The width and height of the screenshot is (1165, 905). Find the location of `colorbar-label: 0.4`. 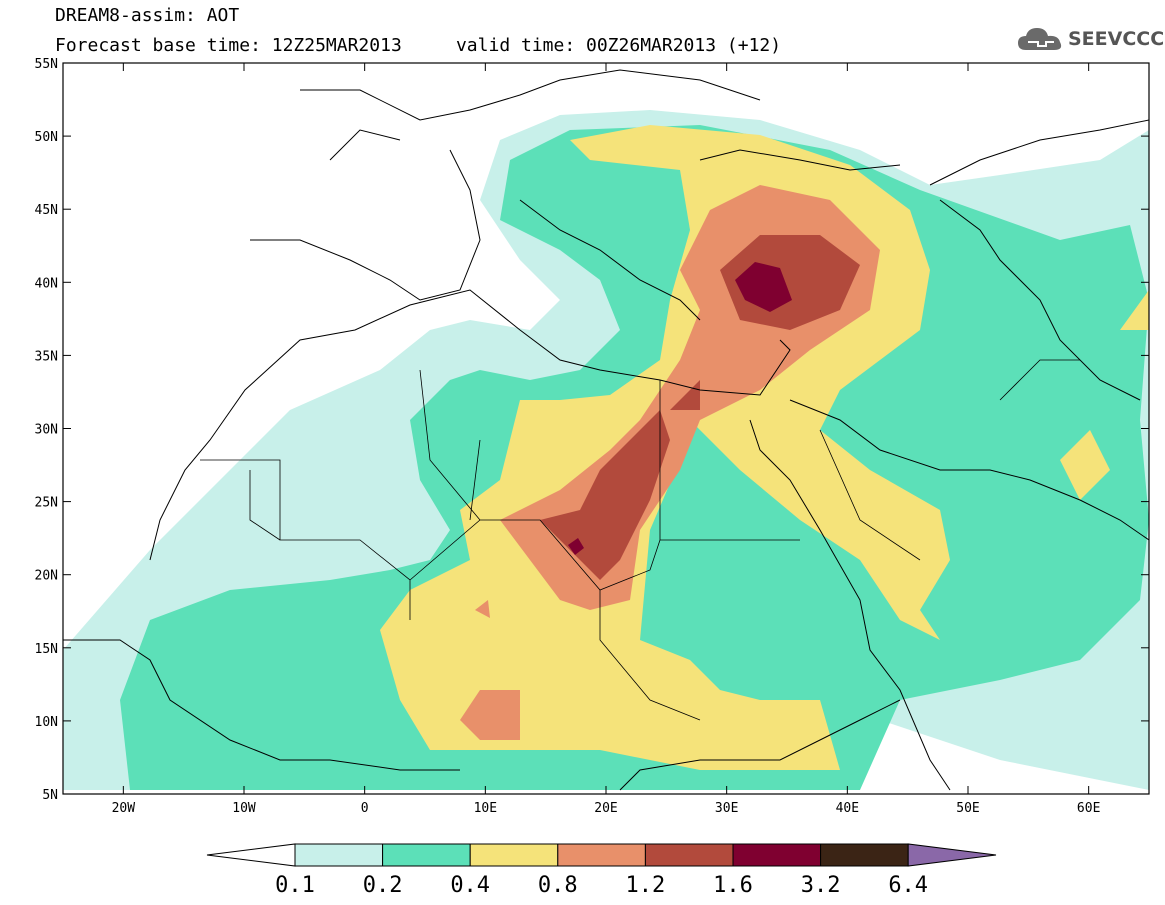

colorbar-label: 0.4 is located at coordinates (470, 885).